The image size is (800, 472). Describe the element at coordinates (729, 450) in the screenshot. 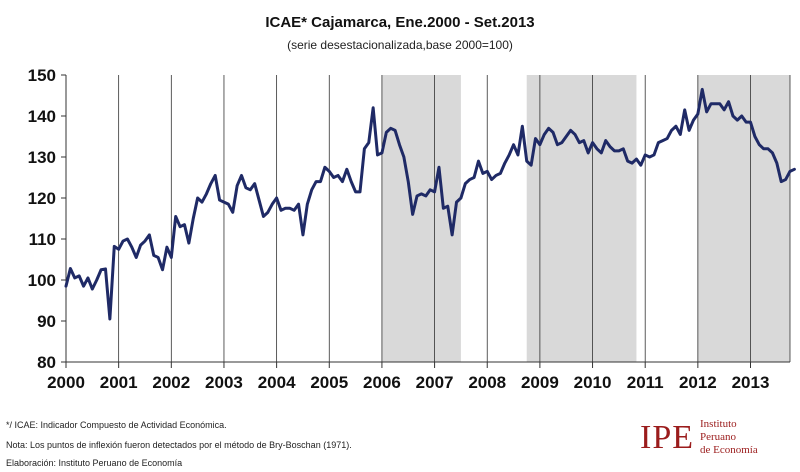

I see `logo-line-3: de Economía` at that location.